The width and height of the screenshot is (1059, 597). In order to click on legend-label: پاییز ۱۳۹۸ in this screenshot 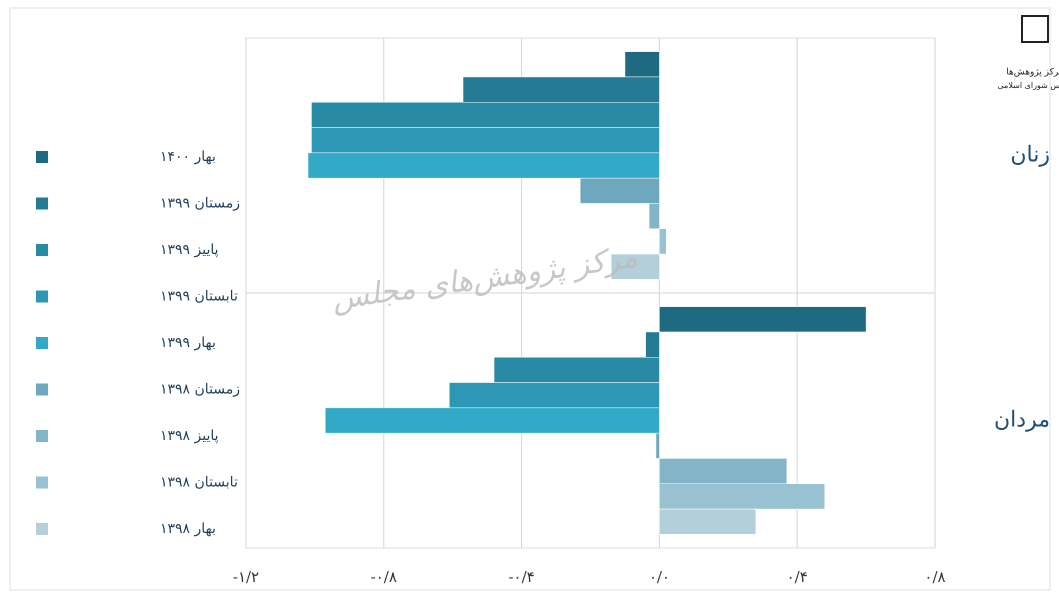, I will do `click(189, 436)`.